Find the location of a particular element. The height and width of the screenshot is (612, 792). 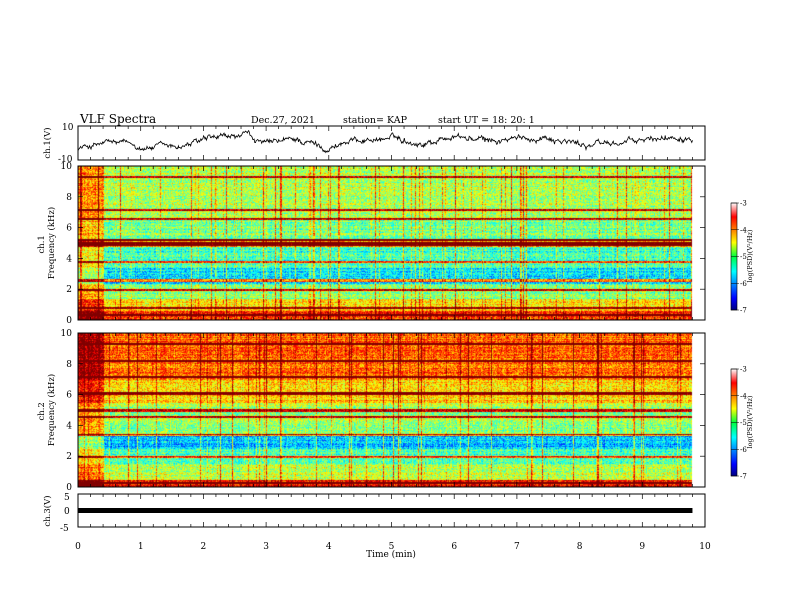

ch1-colorbar-ticks: -3 -4 -5 -6 -7 is located at coordinates (739, 257).